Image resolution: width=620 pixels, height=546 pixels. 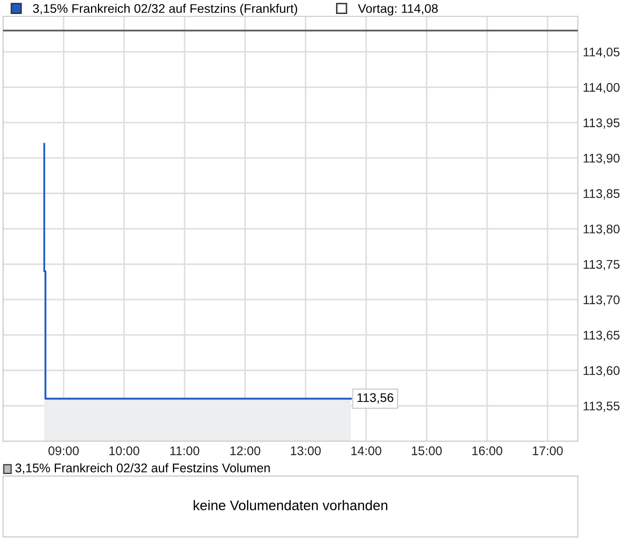 I want to click on y-tick-label: 114,05, so click(x=602, y=53).